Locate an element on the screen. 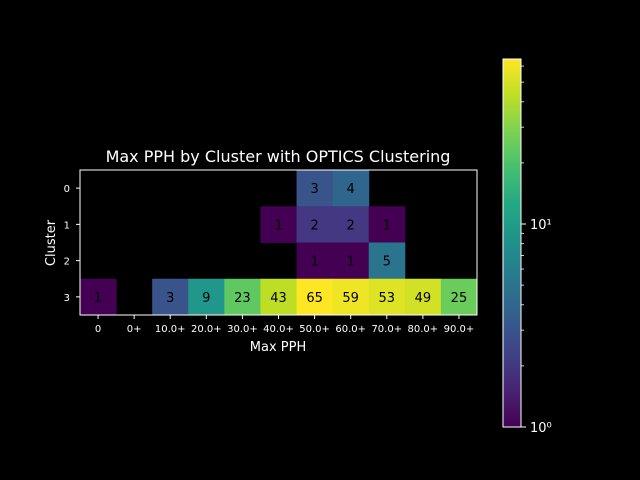 The width and height of the screenshot is (640, 480). colorbar-gradient-bar is located at coordinates (512, 243).